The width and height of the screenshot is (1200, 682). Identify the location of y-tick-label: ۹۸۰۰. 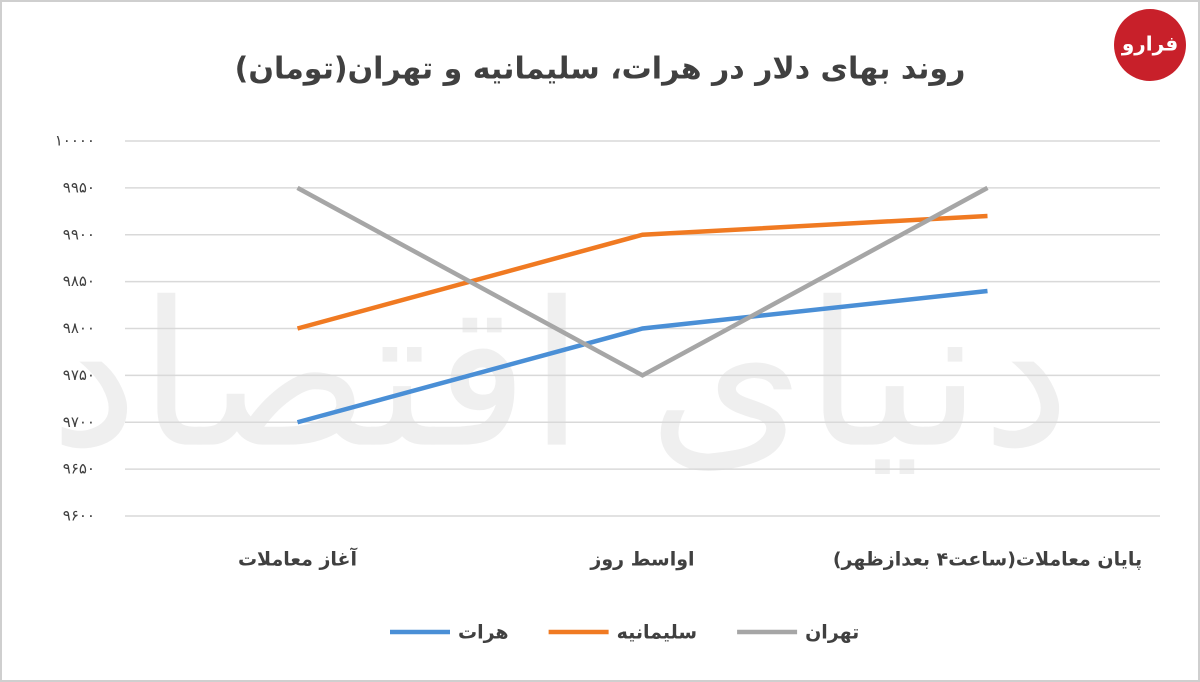
(79, 328).